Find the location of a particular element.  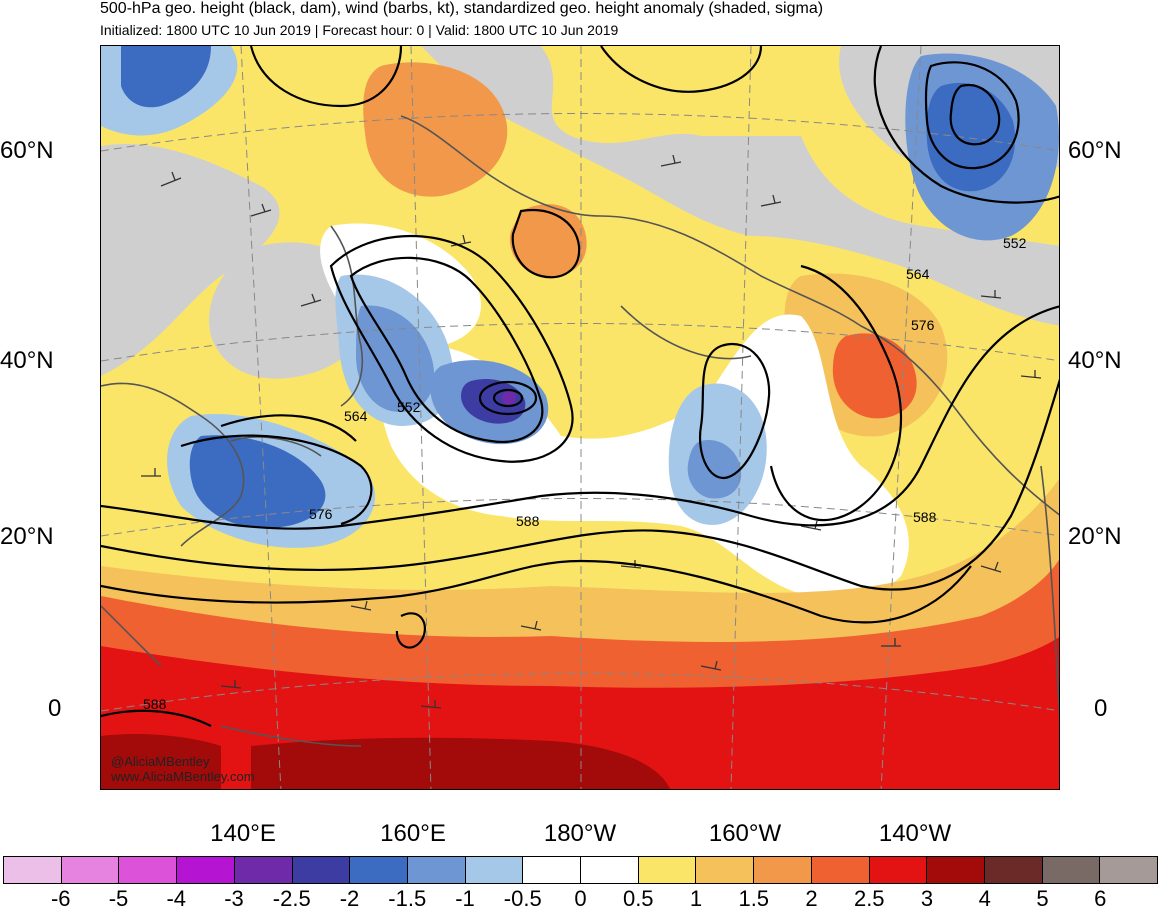

colorbar-label: 1.5 is located at coordinates (754, 898).